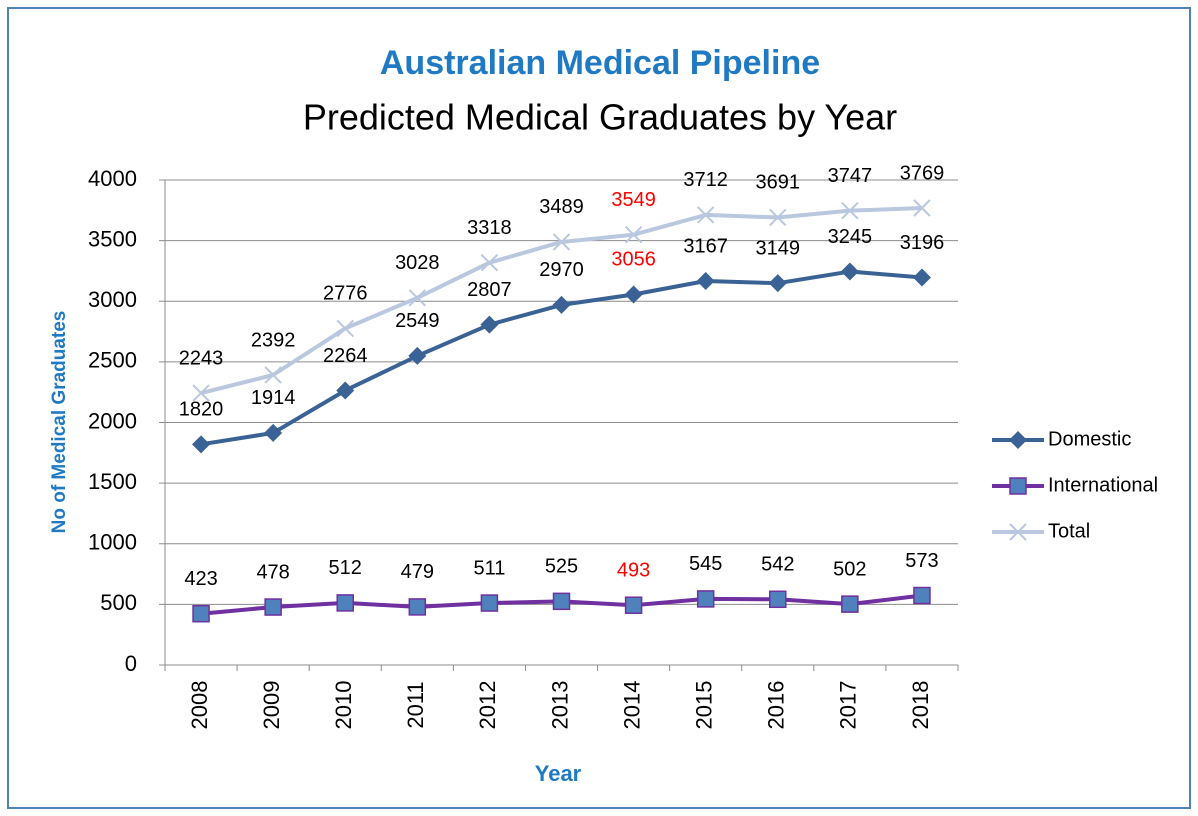 This screenshot has height=816, width=1198. What do you see at coordinates (776, 705) in the screenshot?
I see `x-tick-label: 2016` at bounding box center [776, 705].